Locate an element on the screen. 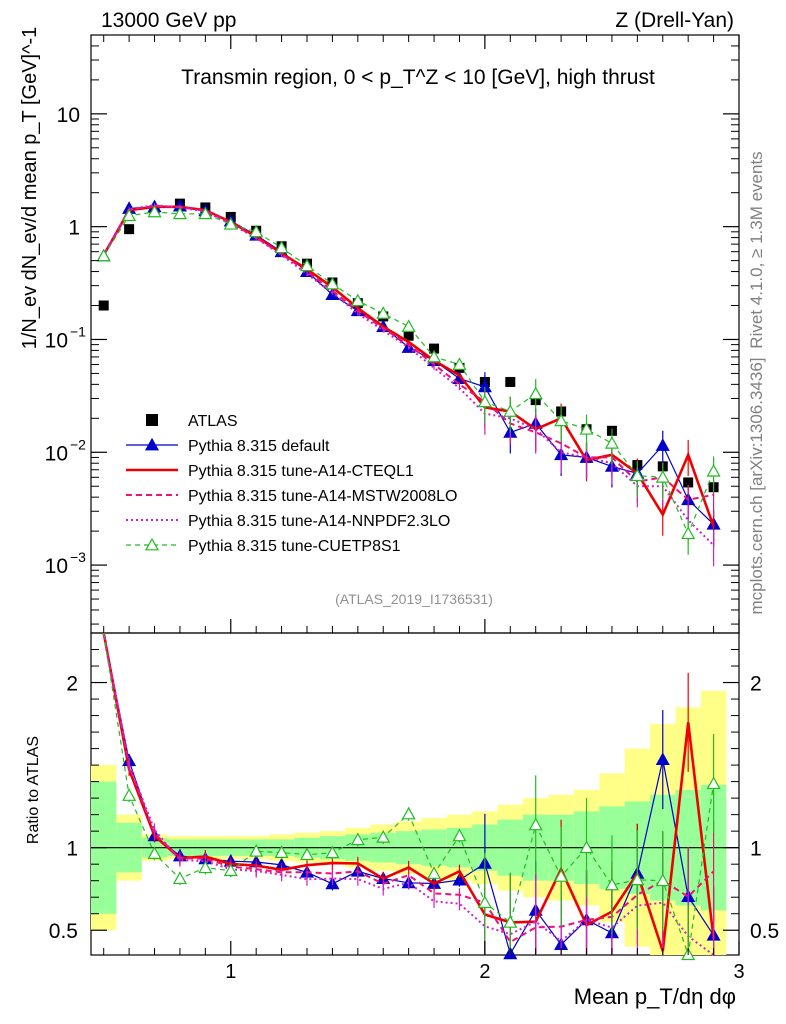  ratio-tick-label-left: 0.5 is located at coordinates (63, 931).